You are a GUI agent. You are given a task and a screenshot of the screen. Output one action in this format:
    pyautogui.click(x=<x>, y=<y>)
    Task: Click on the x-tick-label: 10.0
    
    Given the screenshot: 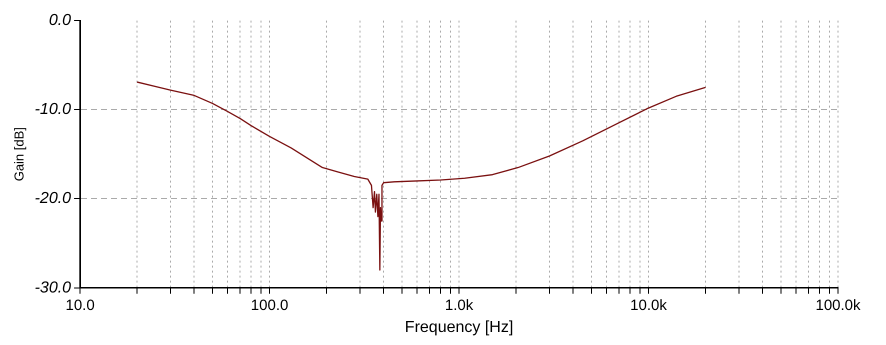 What is the action you would take?
    pyautogui.click(x=80, y=305)
    